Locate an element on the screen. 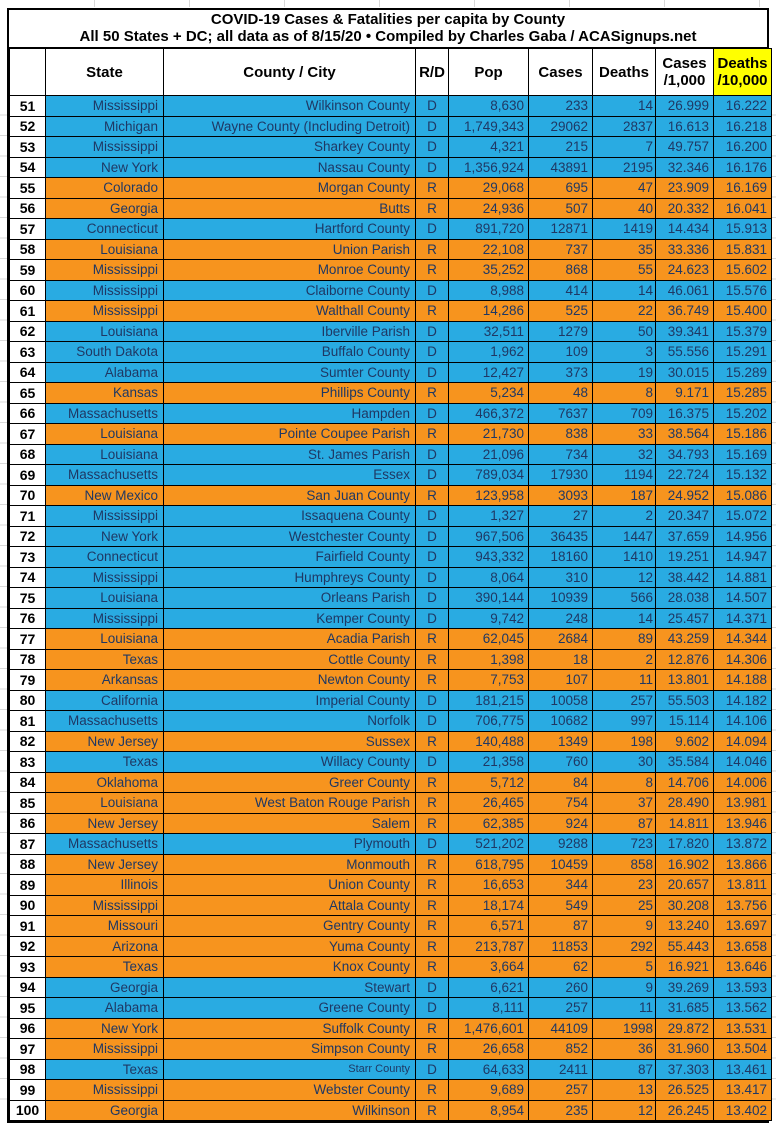  cases-cell: 549 is located at coordinates (560, 905).